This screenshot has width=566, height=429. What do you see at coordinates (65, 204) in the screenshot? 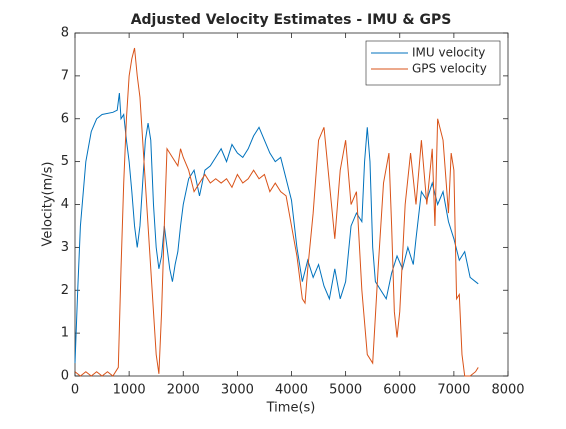
I see `y-tick-label: 4` at bounding box center [65, 204].